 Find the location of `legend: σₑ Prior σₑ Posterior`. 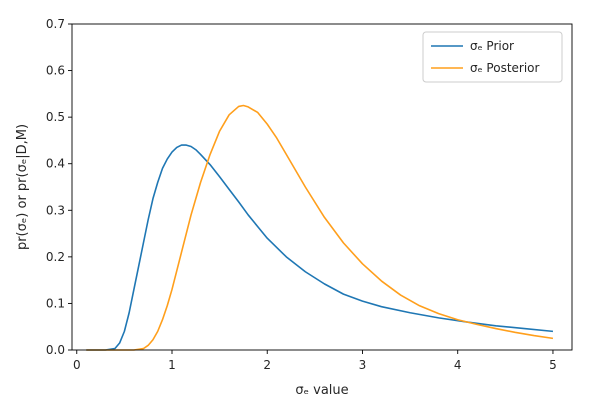

legend: σₑ Prior σₑ Posterior is located at coordinates (492, 57).